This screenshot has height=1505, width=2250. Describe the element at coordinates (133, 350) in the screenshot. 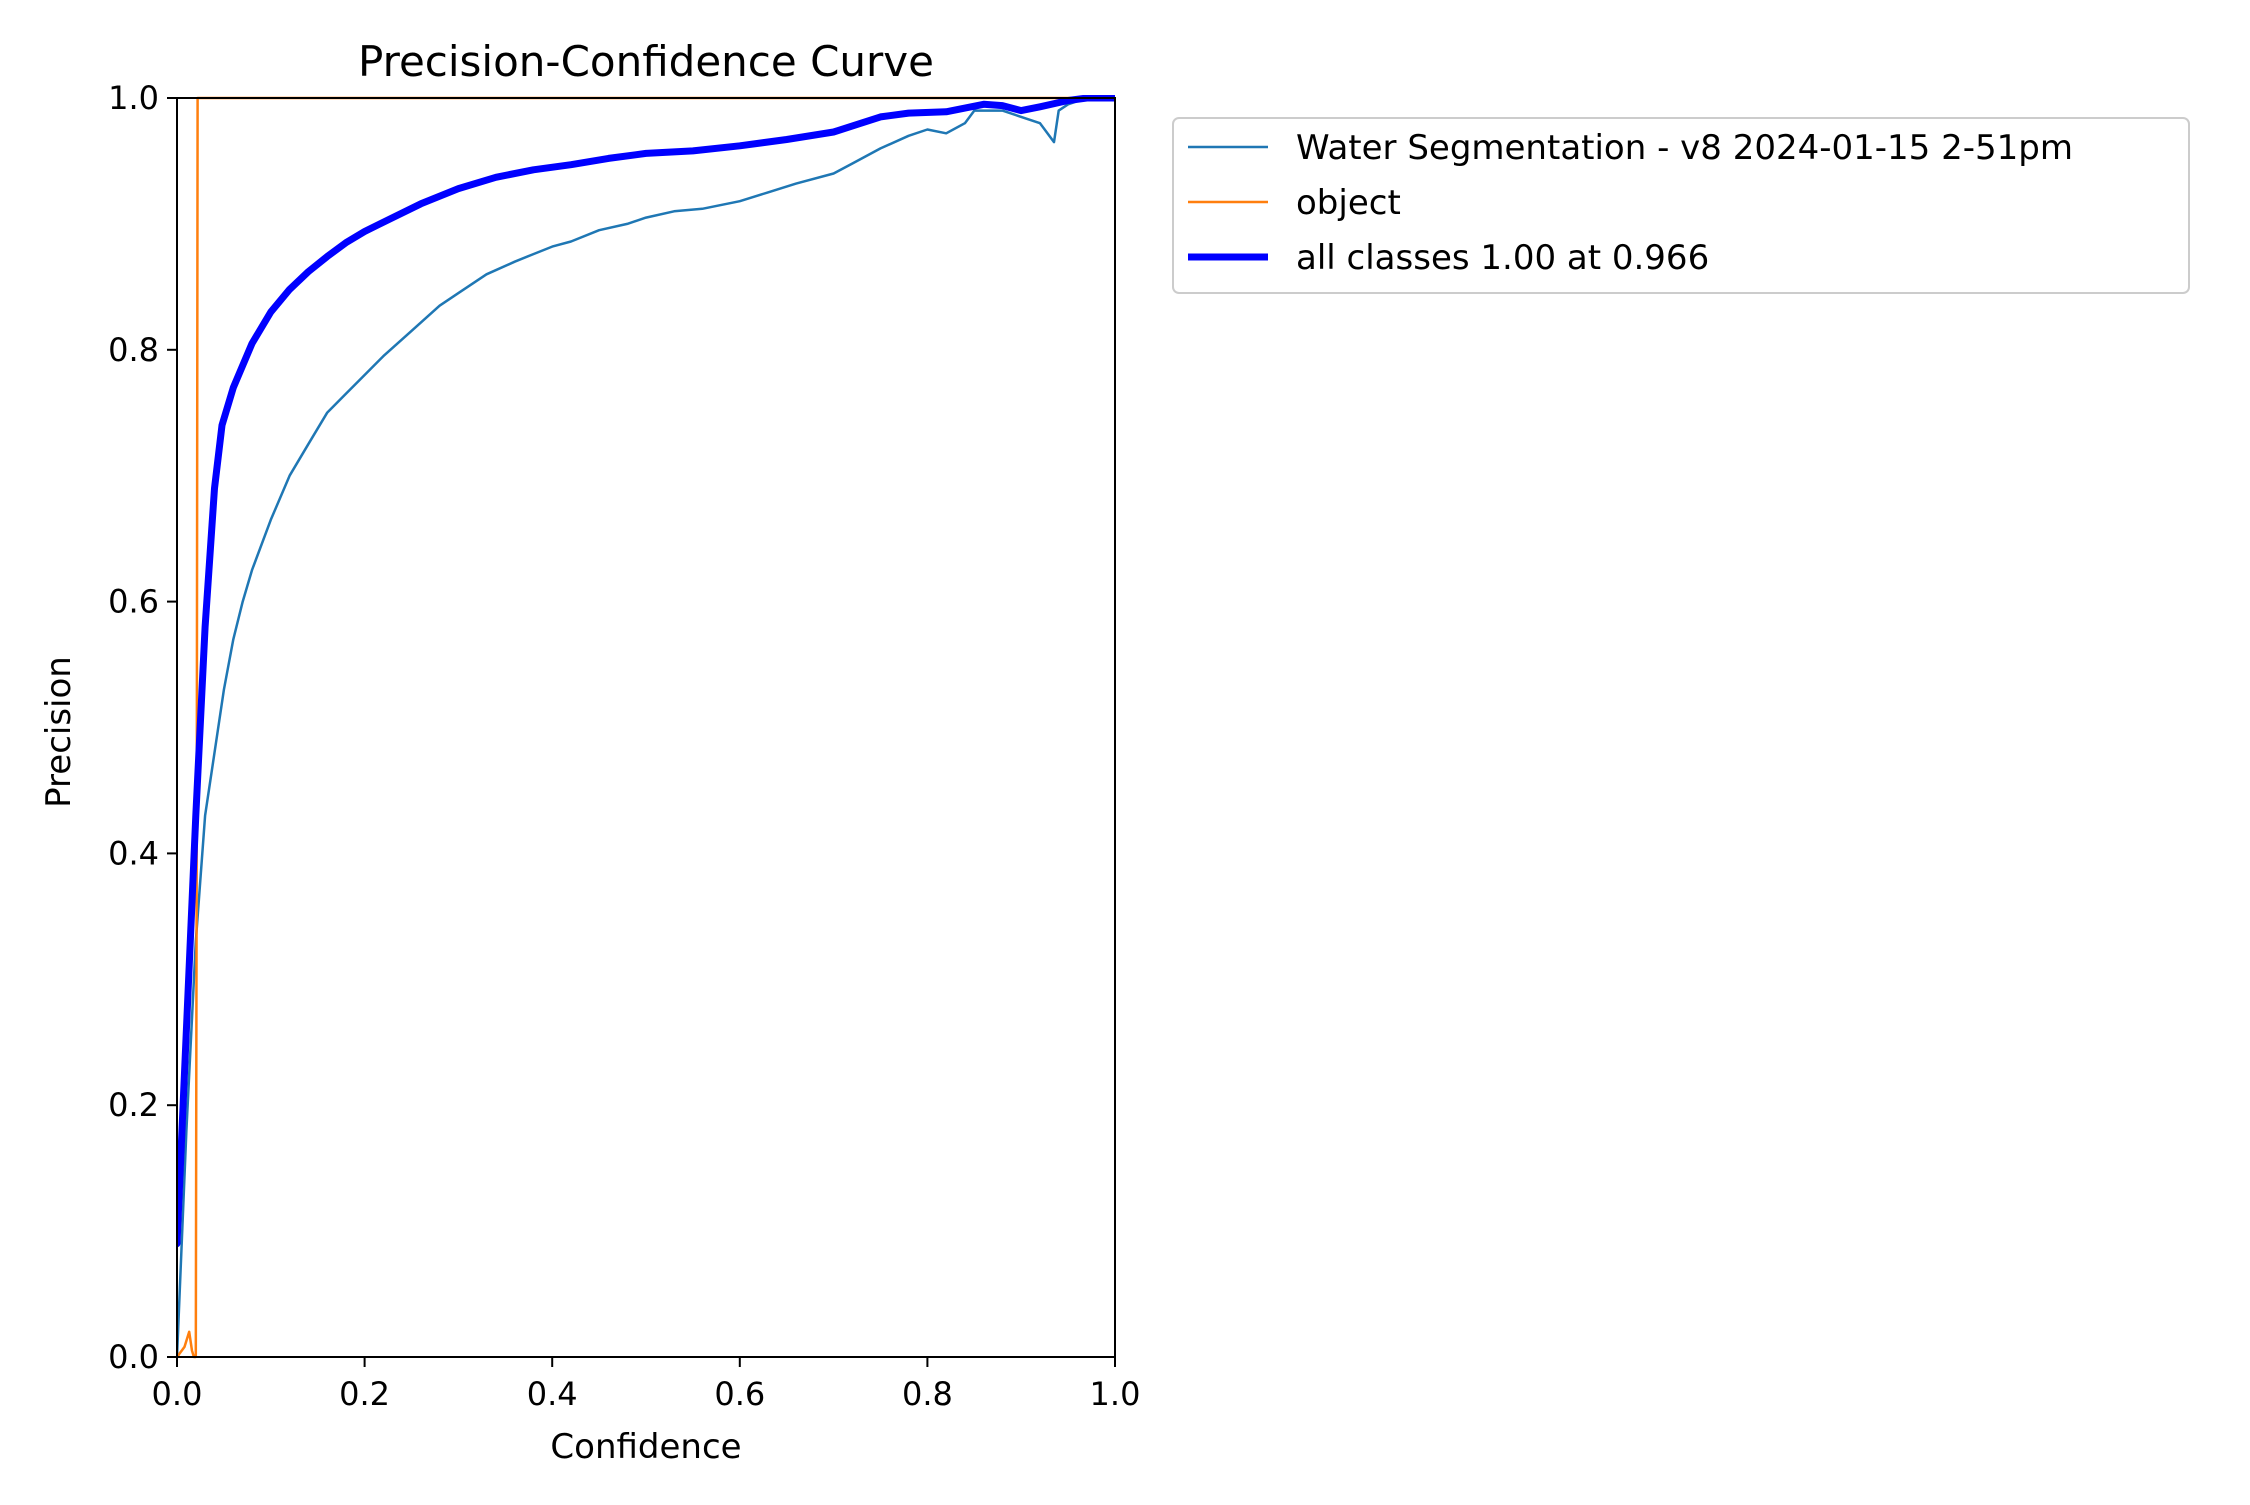

I see `y-tick-label: 0.8` at that location.